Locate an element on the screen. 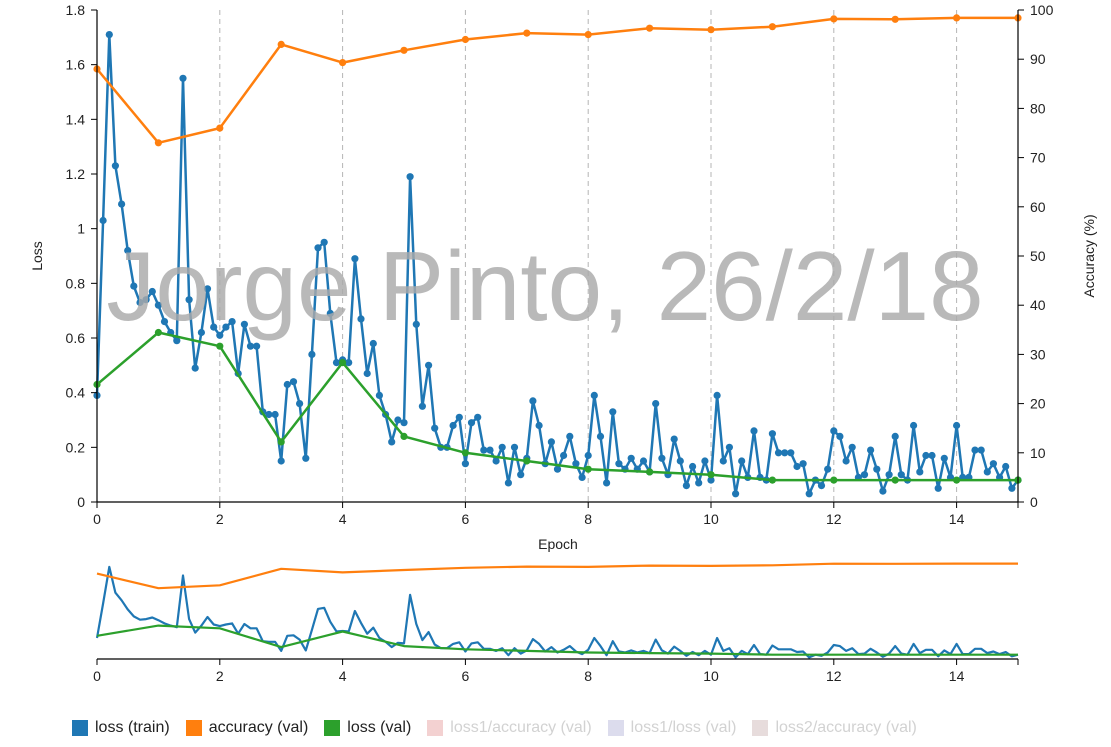  right-y-tick-label-60: 60 is located at coordinates (1038, 207).